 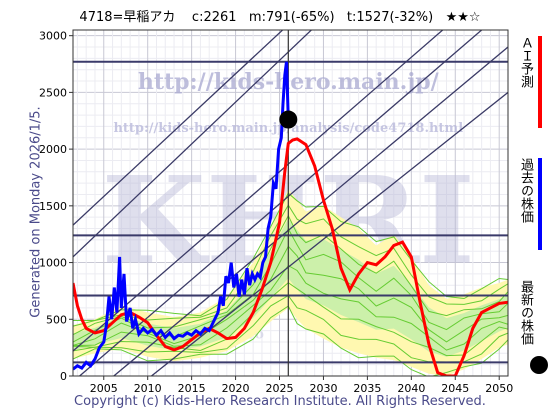 I want to click on y-tick-label: 2000, so click(x=53, y=149).